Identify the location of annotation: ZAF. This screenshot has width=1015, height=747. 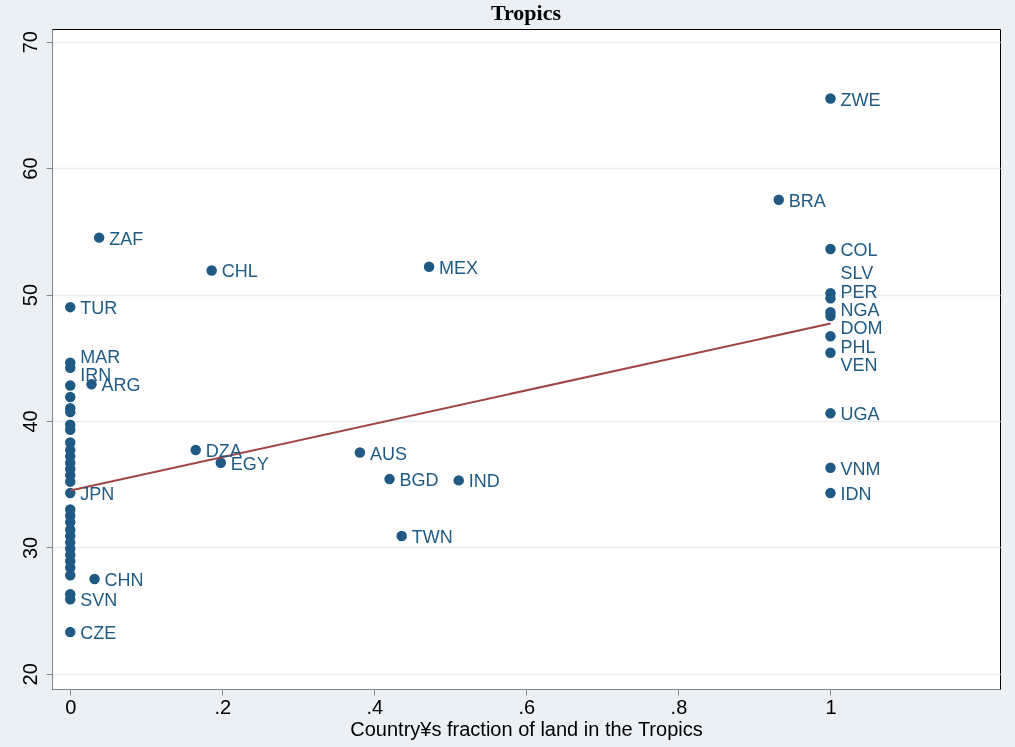
(126, 238).